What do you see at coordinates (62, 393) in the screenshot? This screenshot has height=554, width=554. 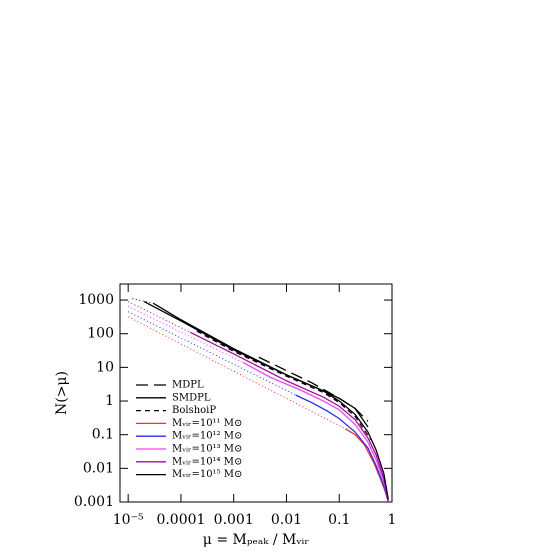 I see `y-axis-label: N(>μ)` at bounding box center [62, 393].